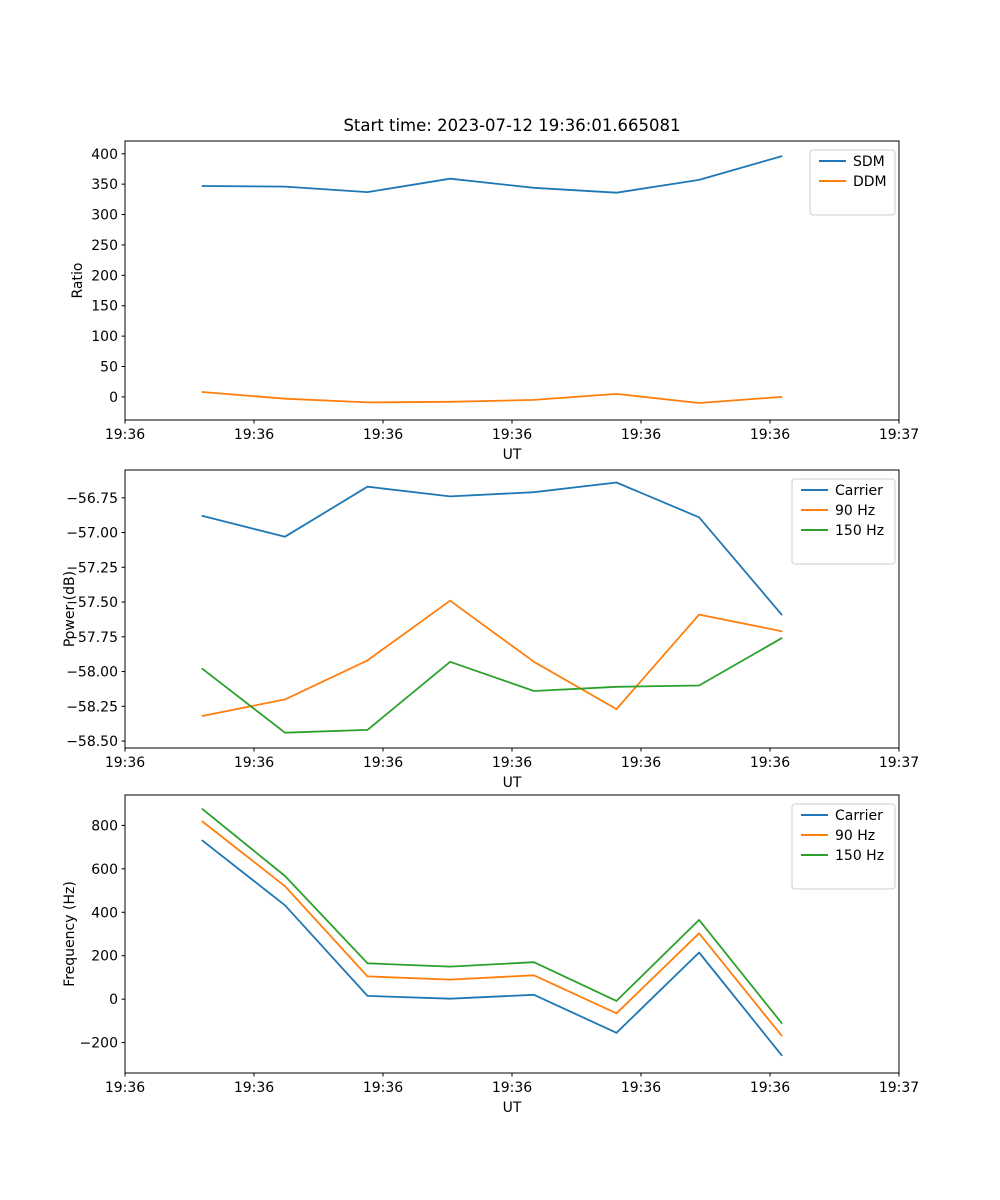  Describe the element at coordinates (870, 182) in the screenshot. I see `legend-label: DDM` at that location.